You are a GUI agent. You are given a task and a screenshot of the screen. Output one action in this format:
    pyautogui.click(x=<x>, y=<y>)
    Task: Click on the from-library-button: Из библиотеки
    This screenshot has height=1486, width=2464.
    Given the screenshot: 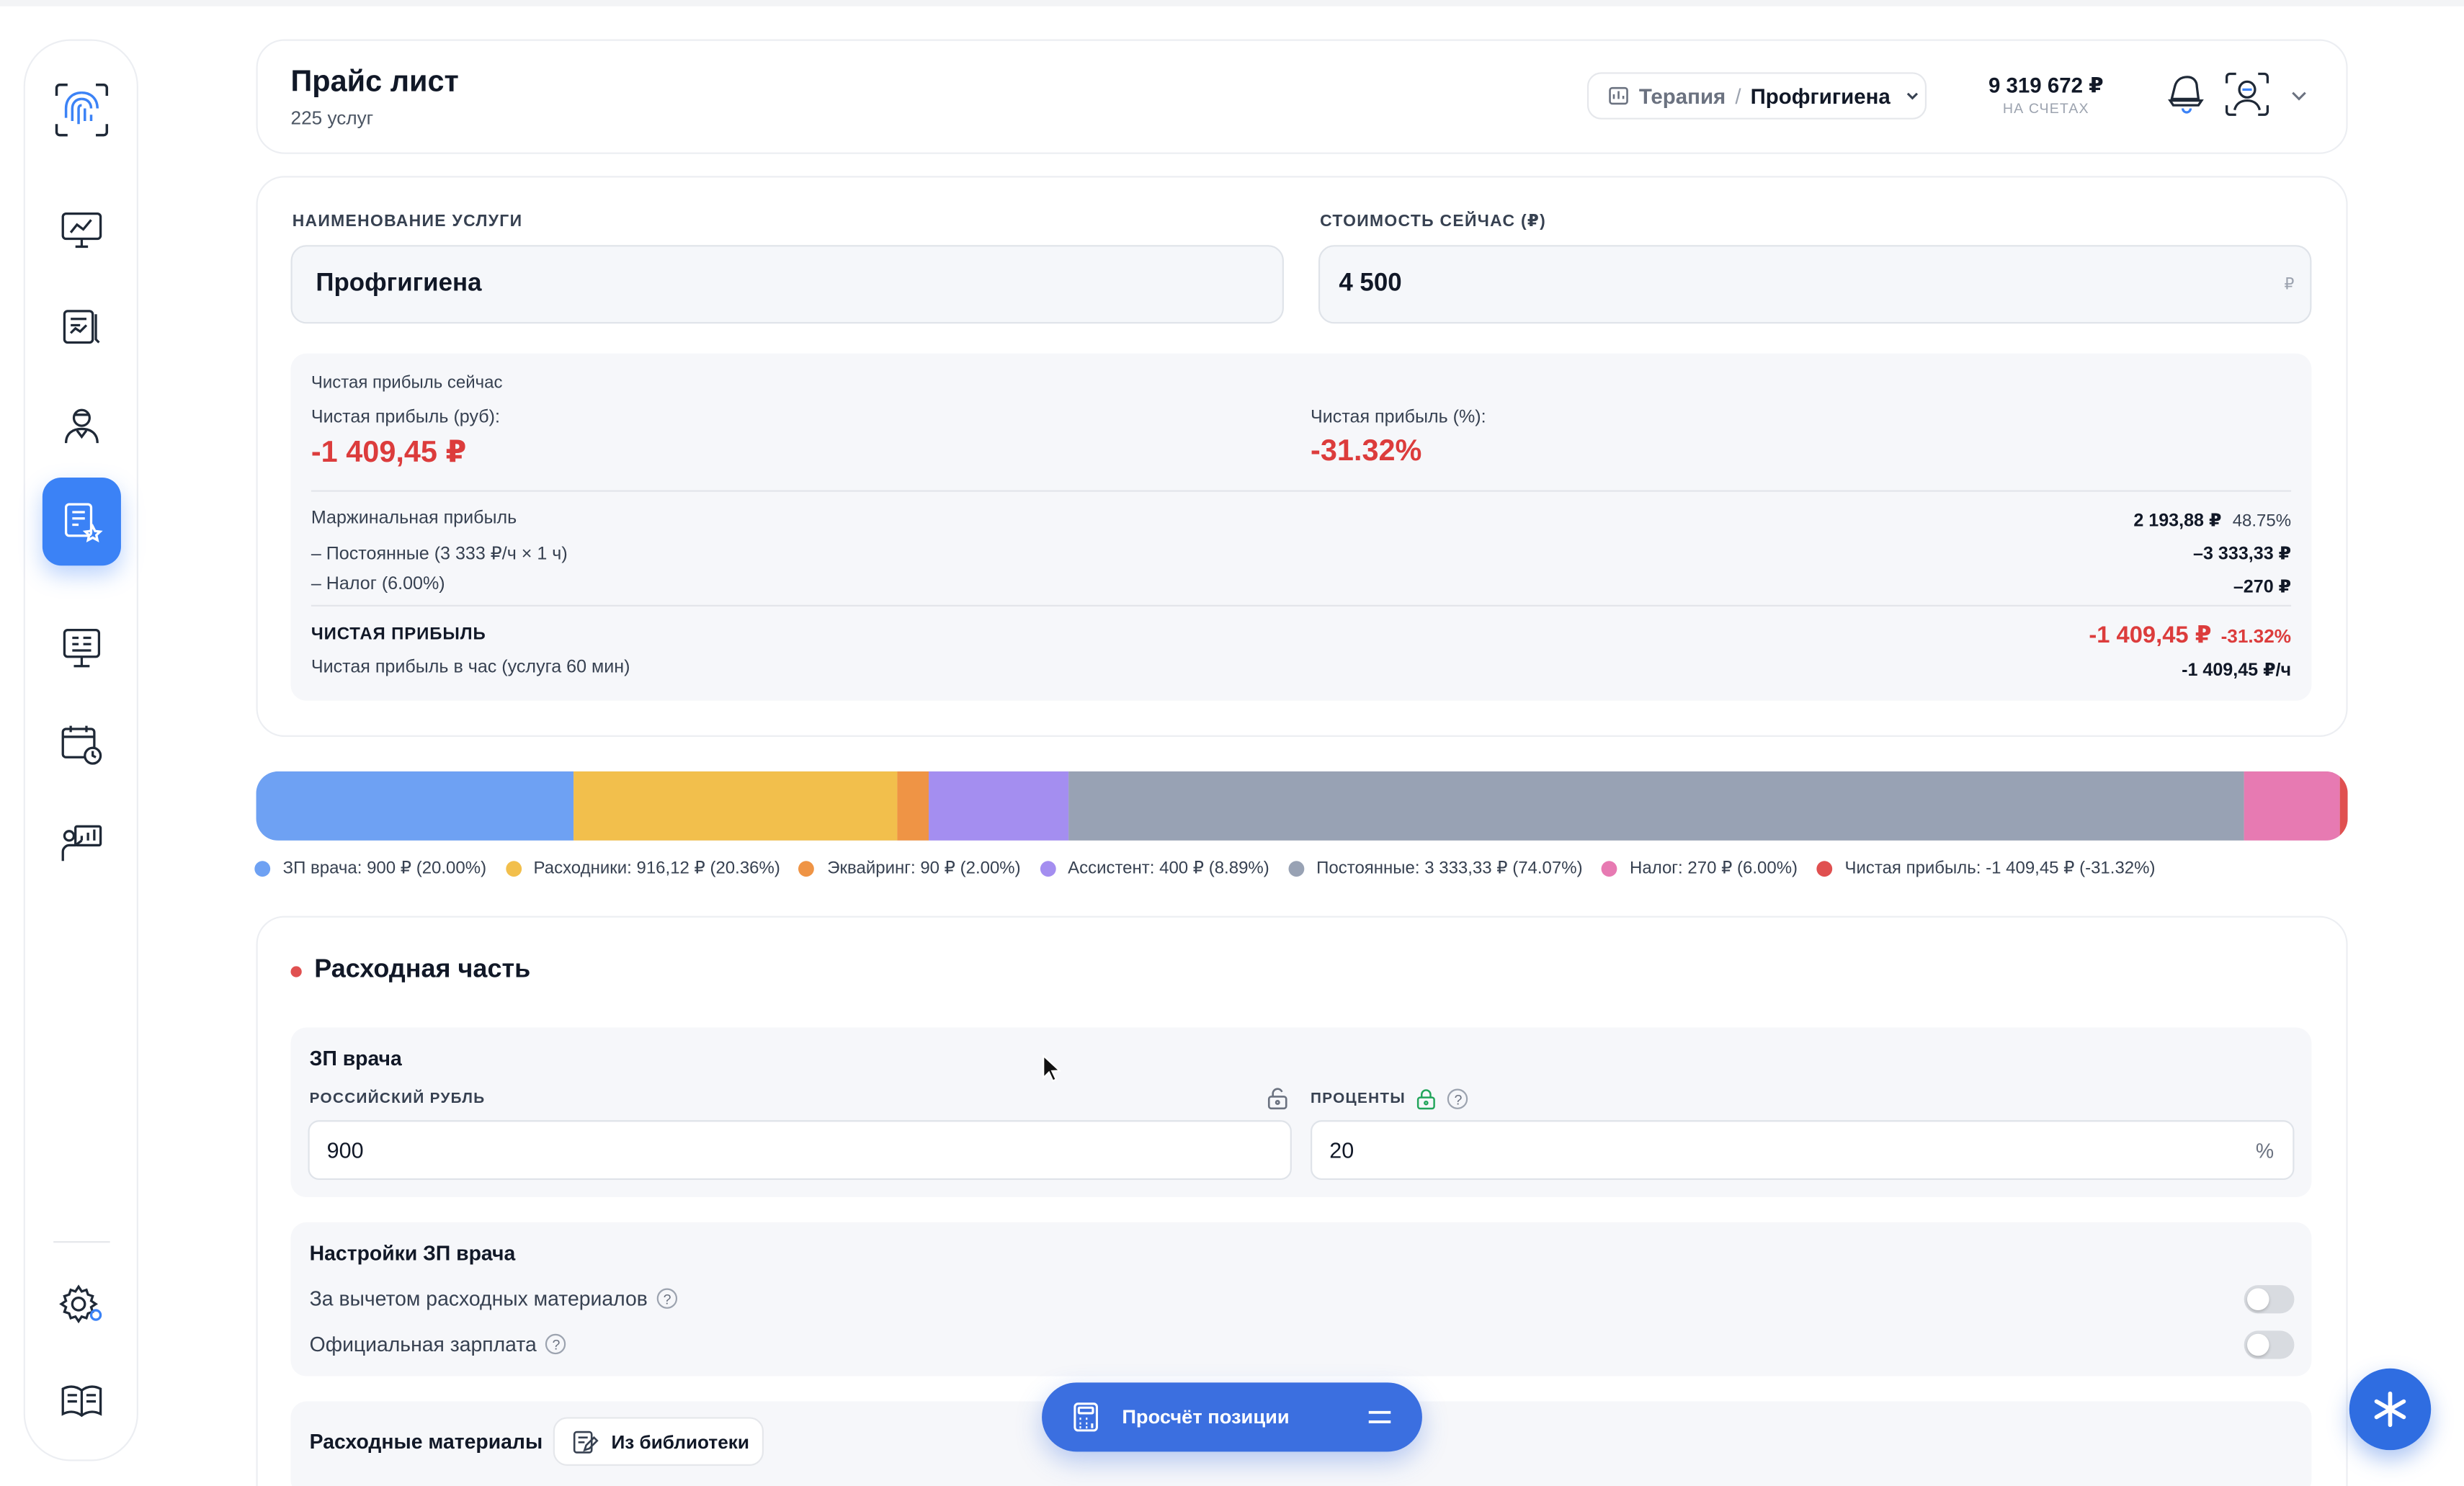 What is the action you would take?
    pyautogui.click(x=658, y=1441)
    